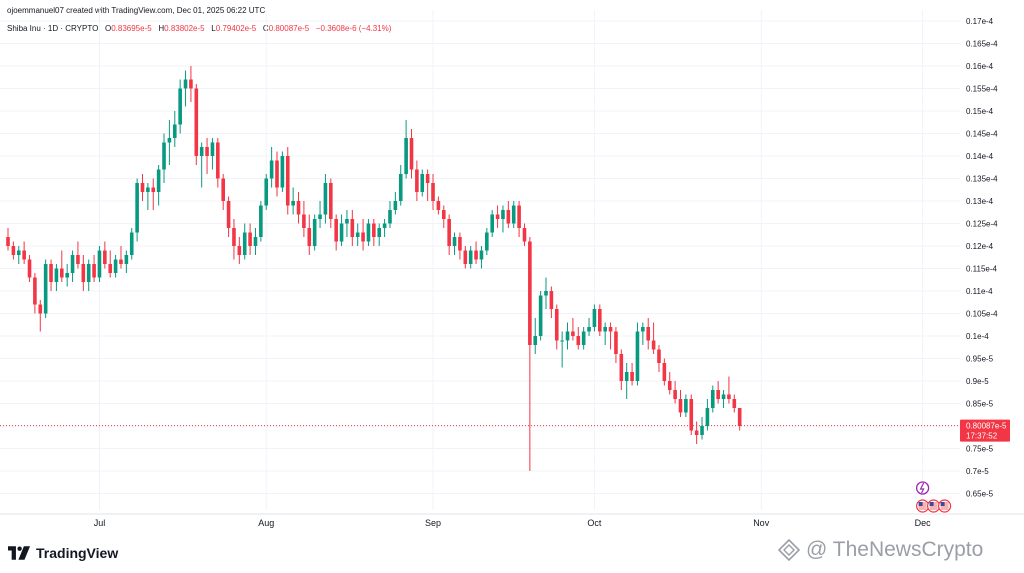 The height and width of the screenshot is (573, 1024). Describe the element at coordinates (53, 28) in the screenshot. I see `symbol-name: Shiba Inu · 1D · CRYPTO` at that location.